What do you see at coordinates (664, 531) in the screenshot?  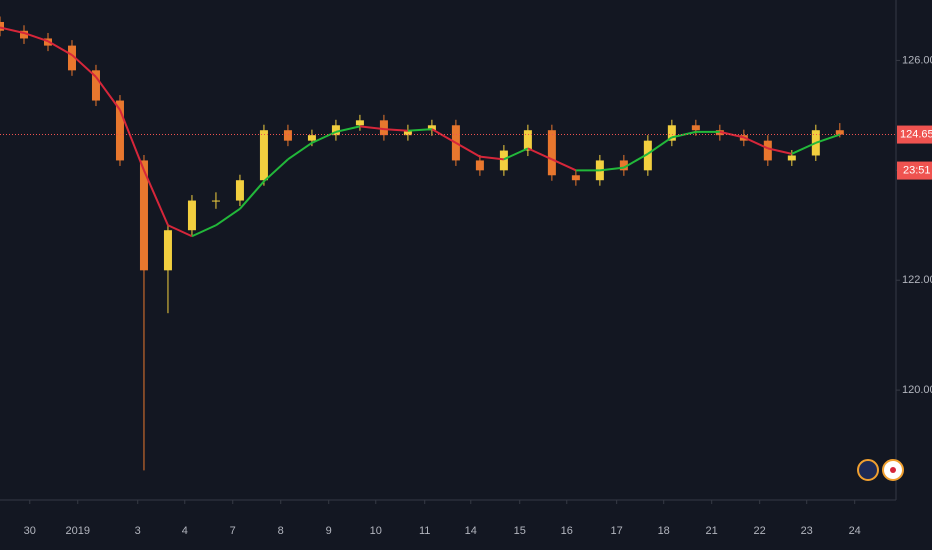 I see `x-tick-label: 18` at bounding box center [664, 531].